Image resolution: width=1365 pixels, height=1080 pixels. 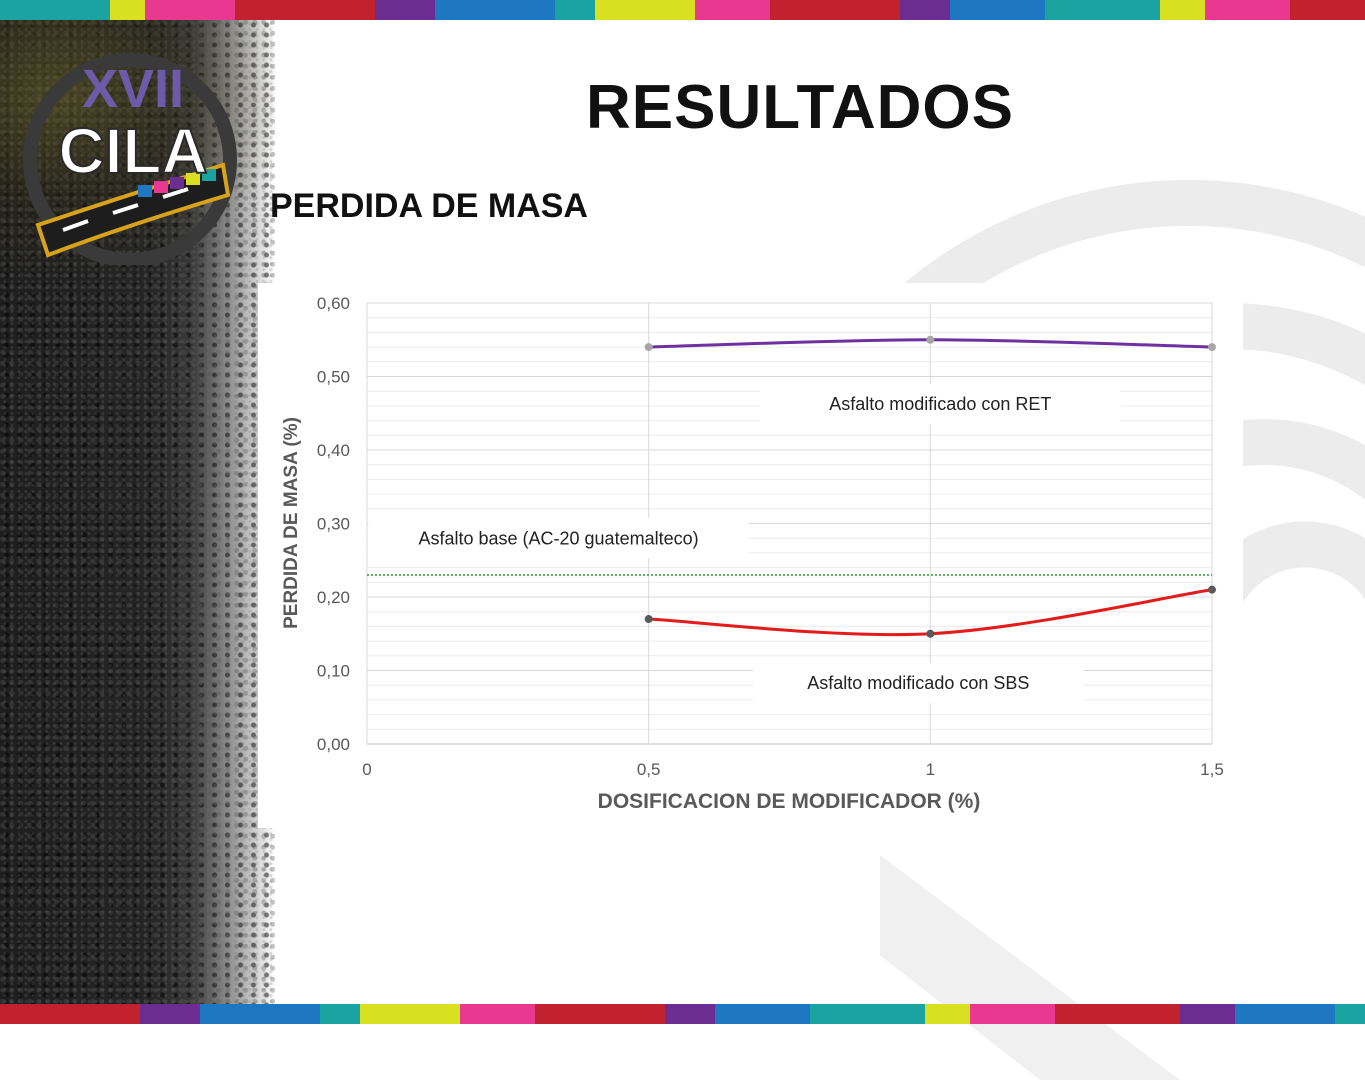 I want to click on cila-logo: XVII CILA, so click(x=130, y=159).